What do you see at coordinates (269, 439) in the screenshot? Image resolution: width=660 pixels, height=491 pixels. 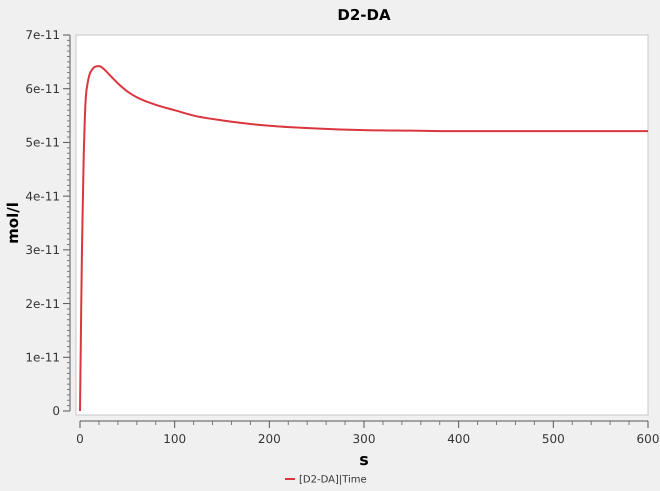 I see `x-tick-label: 200` at bounding box center [269, 439].